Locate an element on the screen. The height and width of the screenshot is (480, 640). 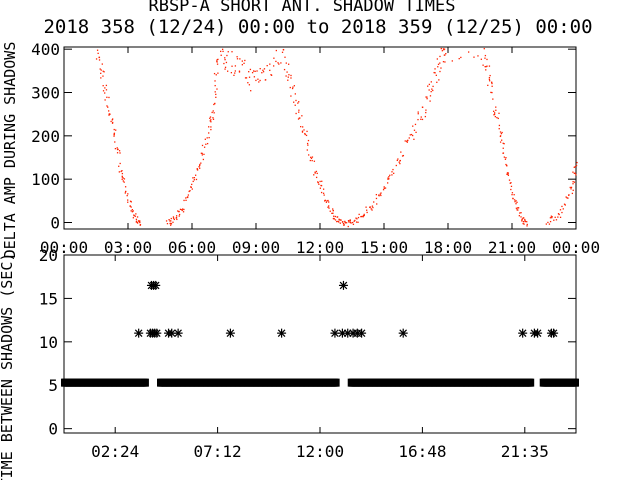
amplitude-x-tick-label: 00:00 is located at coordinates (64, 247).